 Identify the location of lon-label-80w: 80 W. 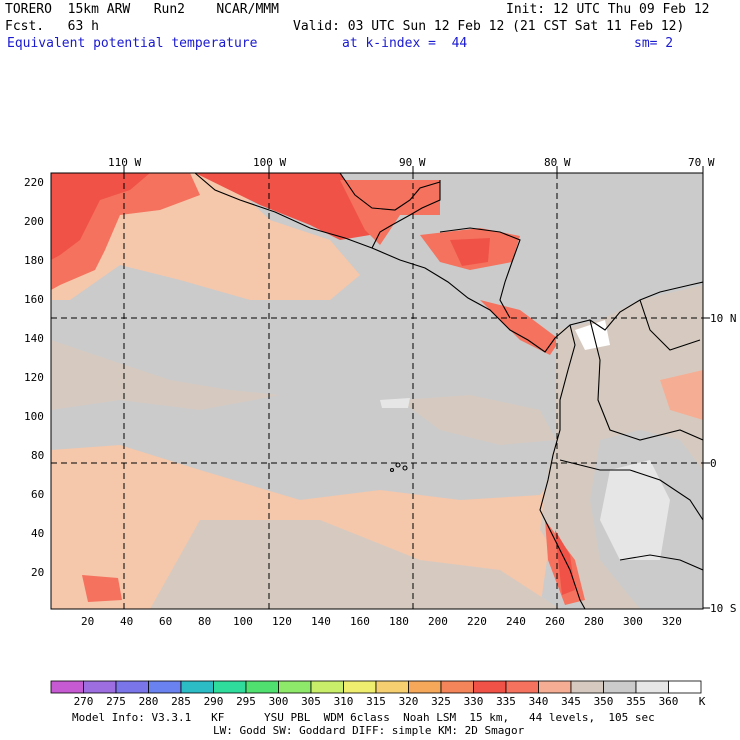
(557, 162).